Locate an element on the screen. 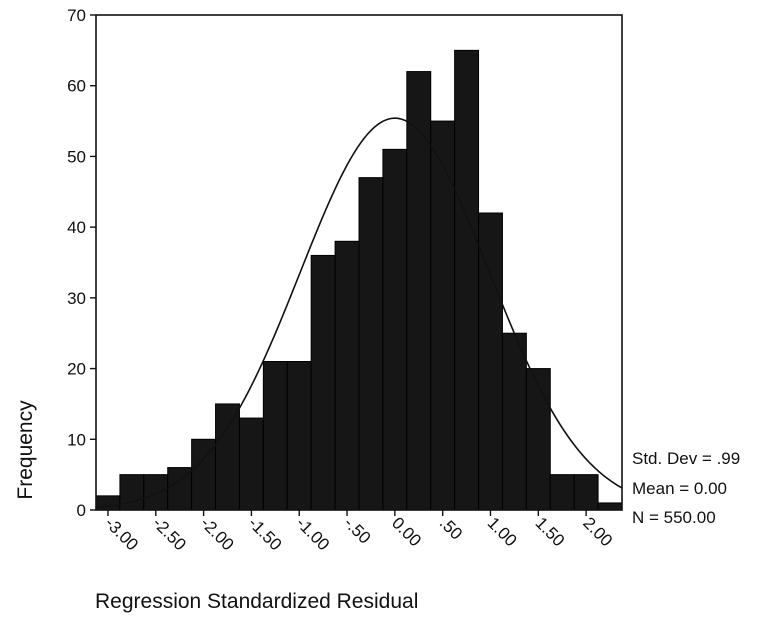 This screenshot has height=632, width=767. x-tick-label: -1.00 is located at coordinates (312, 533).